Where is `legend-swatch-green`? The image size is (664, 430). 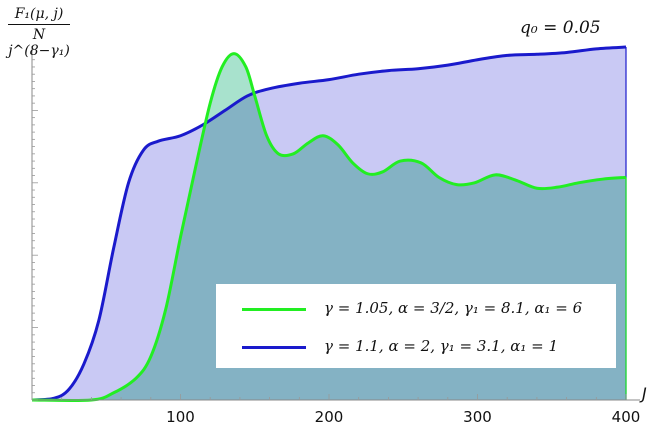
legend-swatch-green is located at coordinates (274, 309).